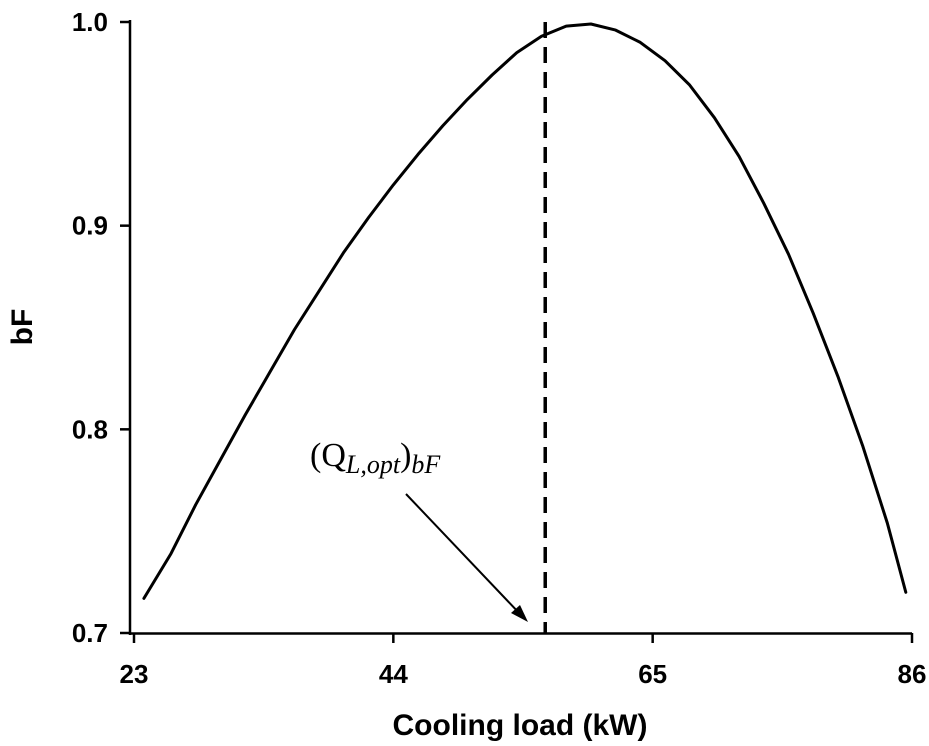 This screenshot has height=746, width=929. I want to click on annotation-subscript: L,opt, so click(373, 464).